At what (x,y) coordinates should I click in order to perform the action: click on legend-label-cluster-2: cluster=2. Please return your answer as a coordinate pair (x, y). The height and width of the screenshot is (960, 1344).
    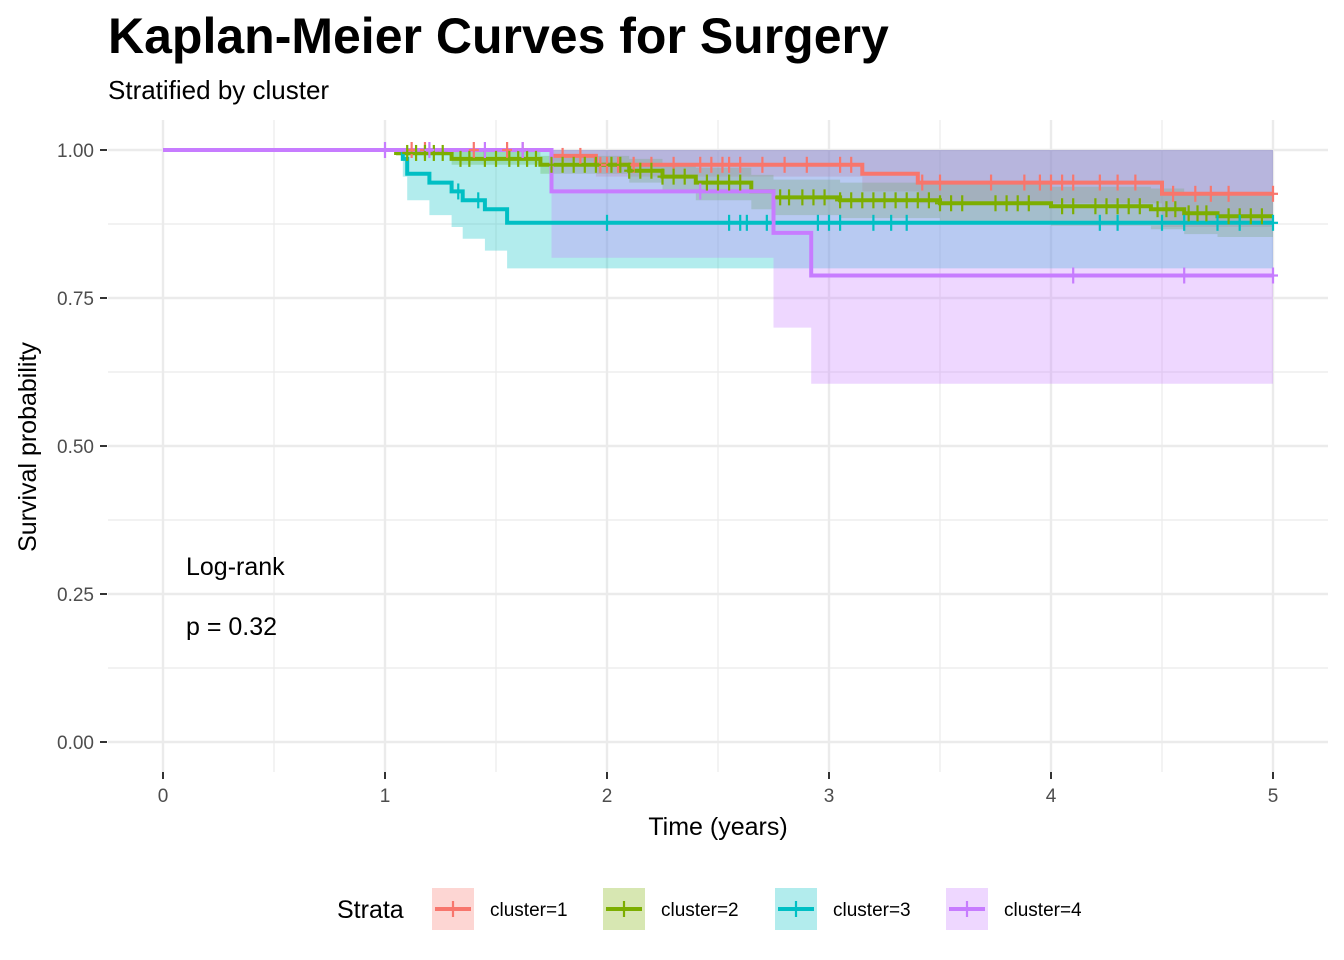
    Looking at the image, I should click on (700, 910).